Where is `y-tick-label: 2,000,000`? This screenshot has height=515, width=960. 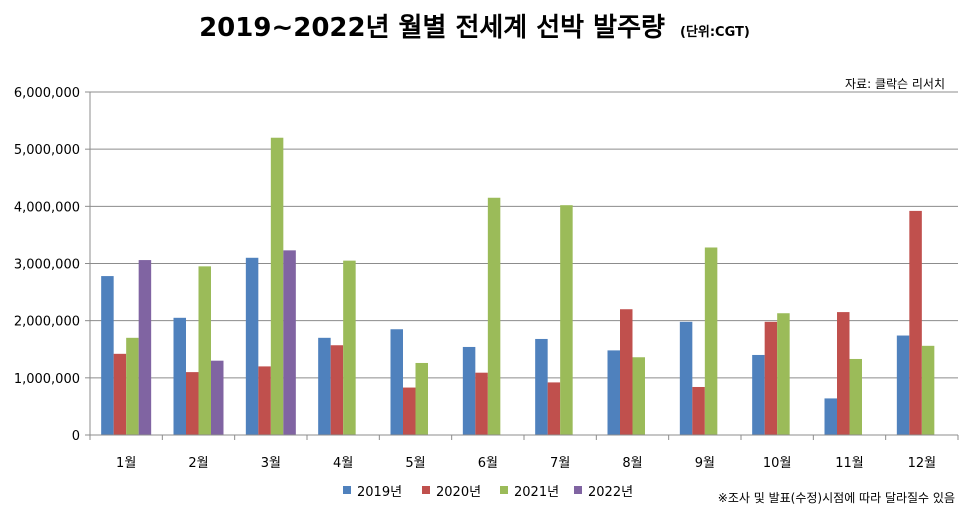
y-tick-label: 2,000,000 is located at coordinates (47, 322).